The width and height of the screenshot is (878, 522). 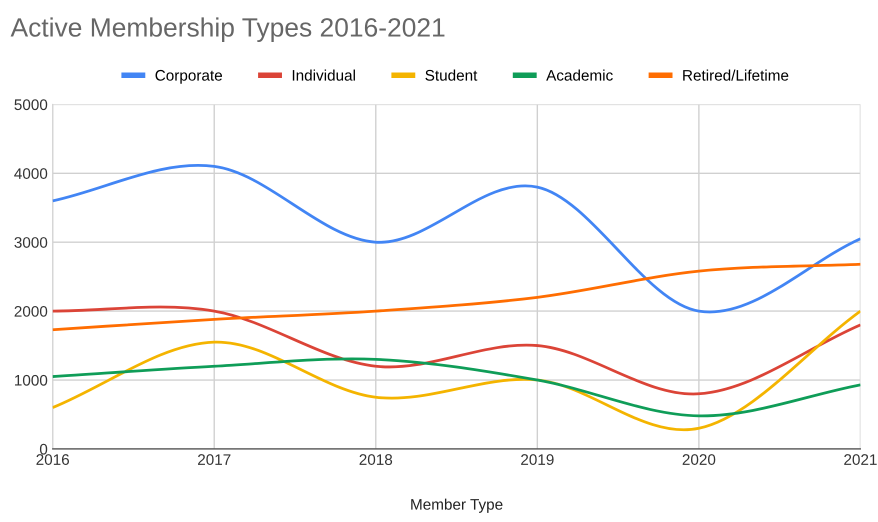 I want to click on y-tick-label: 5000, so click(x=31, y=104).